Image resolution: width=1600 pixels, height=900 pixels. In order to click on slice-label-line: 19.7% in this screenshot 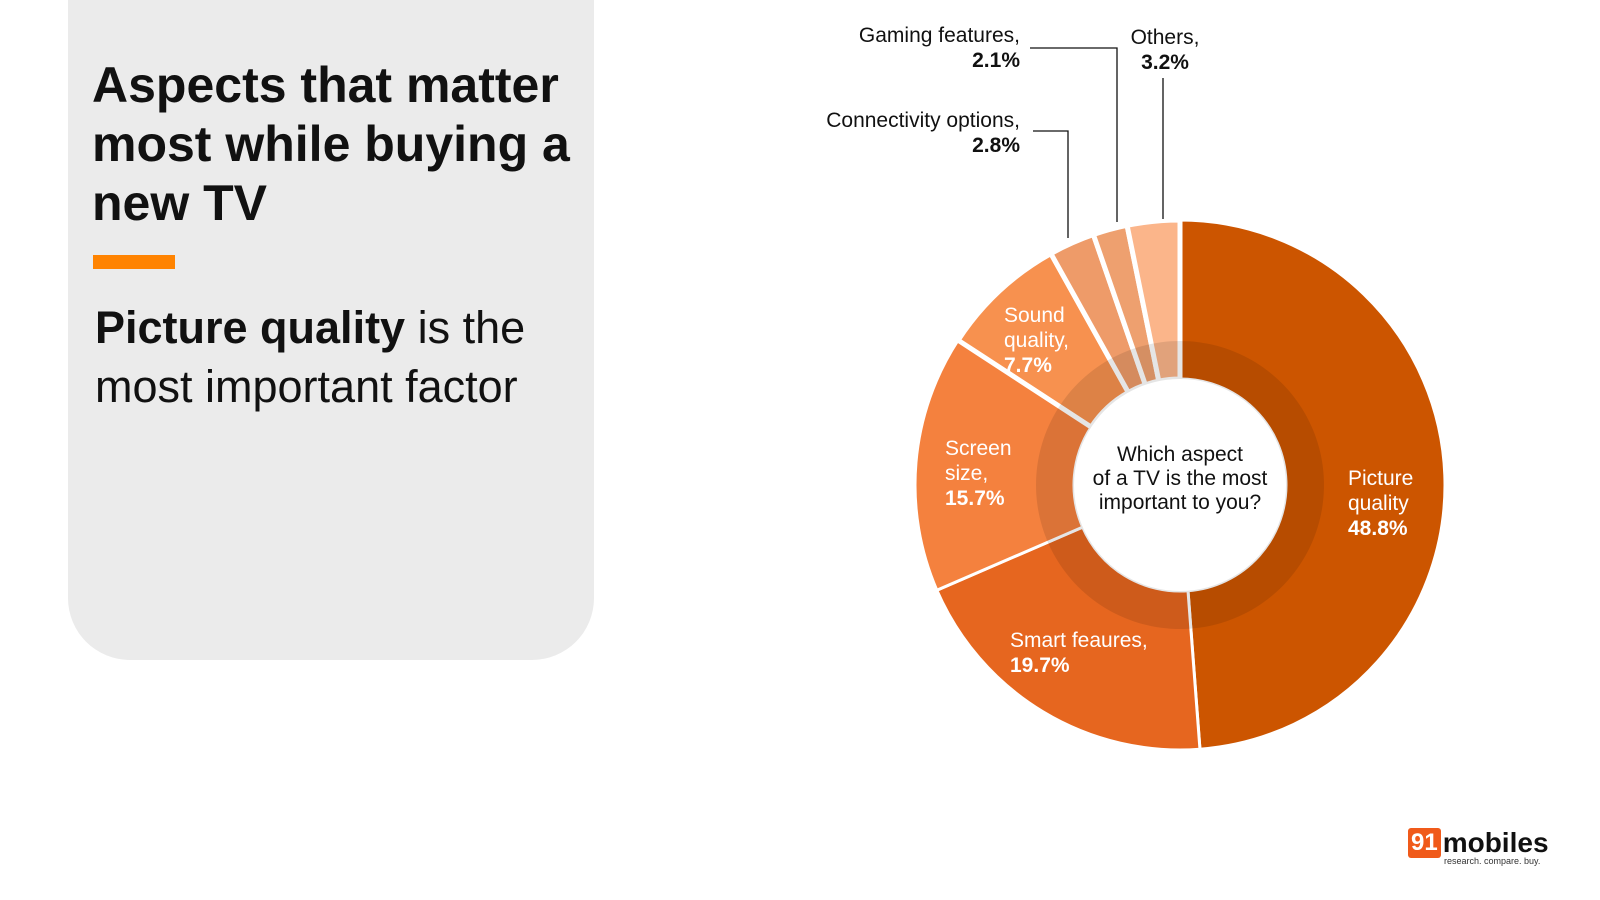, I will do `click(1040, 665)`.